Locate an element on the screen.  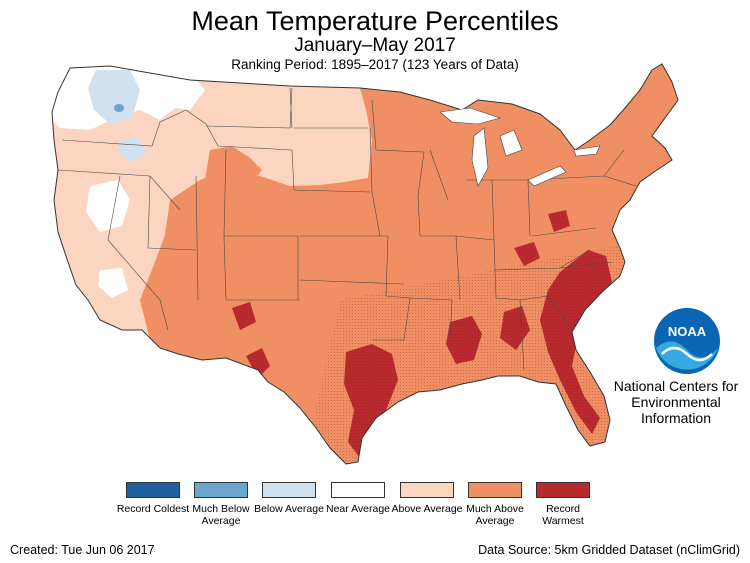
legend-much-above-average: Much Above Average is located at coordinates (495, 504).